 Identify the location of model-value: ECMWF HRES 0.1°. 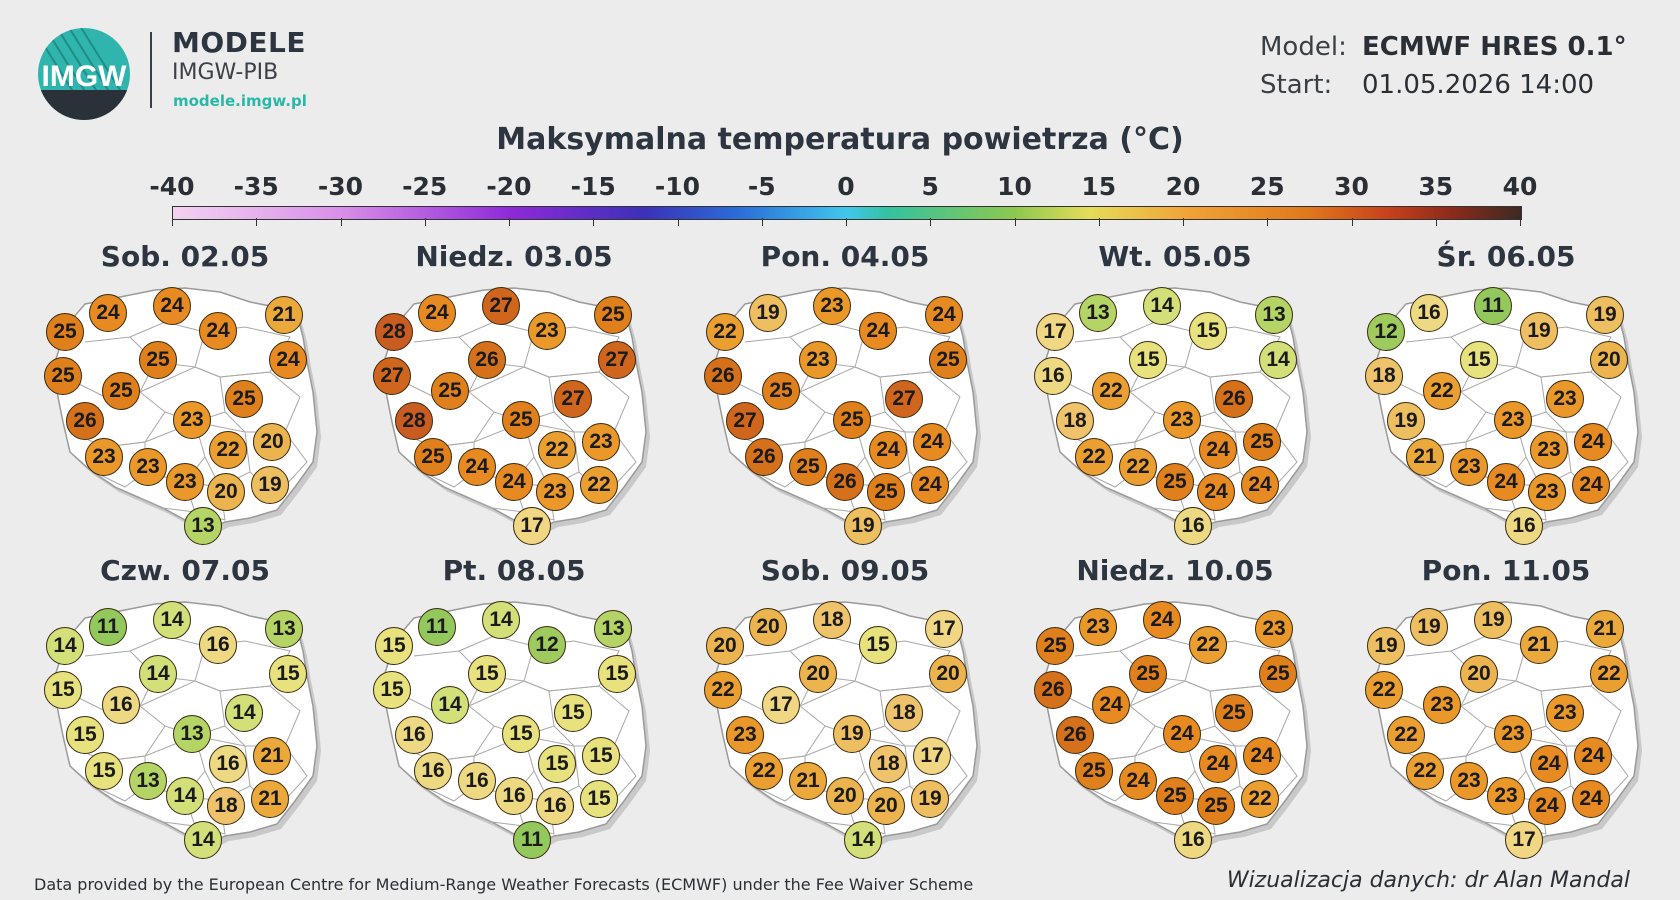
(1494, 47).